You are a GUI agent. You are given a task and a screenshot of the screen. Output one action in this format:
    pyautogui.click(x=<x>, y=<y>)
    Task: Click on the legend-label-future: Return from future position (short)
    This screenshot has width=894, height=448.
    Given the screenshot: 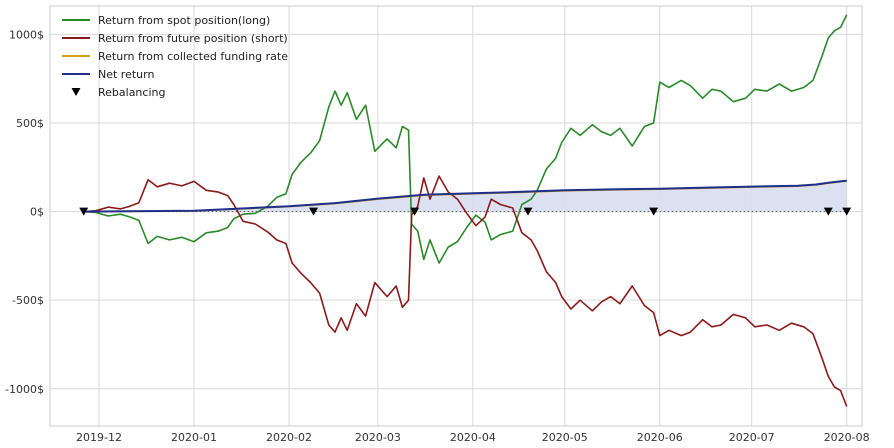 What is the action you would take?
    pyautogui.click(x=193, y=38)
    